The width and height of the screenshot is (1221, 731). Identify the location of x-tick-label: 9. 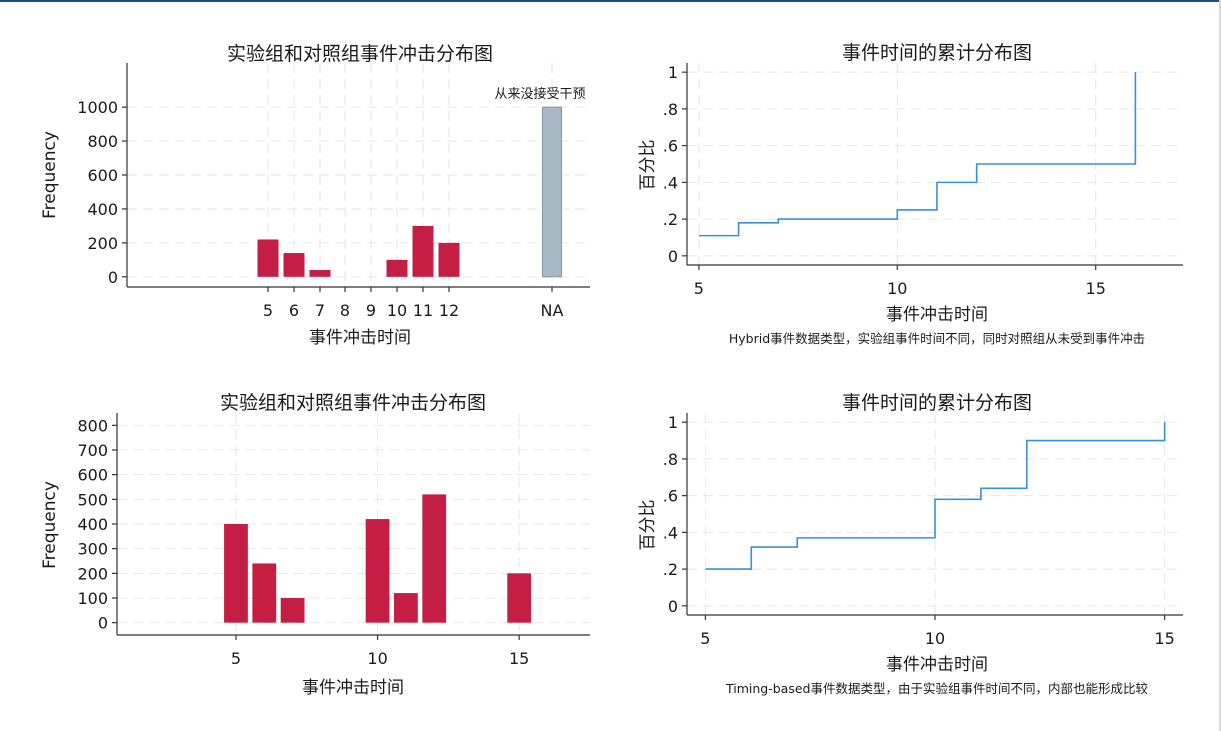
(371, 310).